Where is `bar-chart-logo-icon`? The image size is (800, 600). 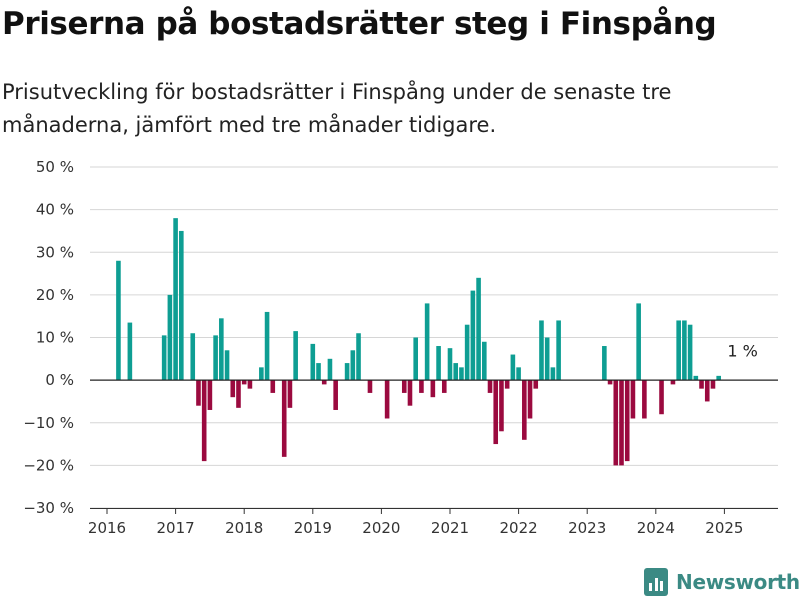 bar-chart-logo-icon is located at coordinates (656, 582).